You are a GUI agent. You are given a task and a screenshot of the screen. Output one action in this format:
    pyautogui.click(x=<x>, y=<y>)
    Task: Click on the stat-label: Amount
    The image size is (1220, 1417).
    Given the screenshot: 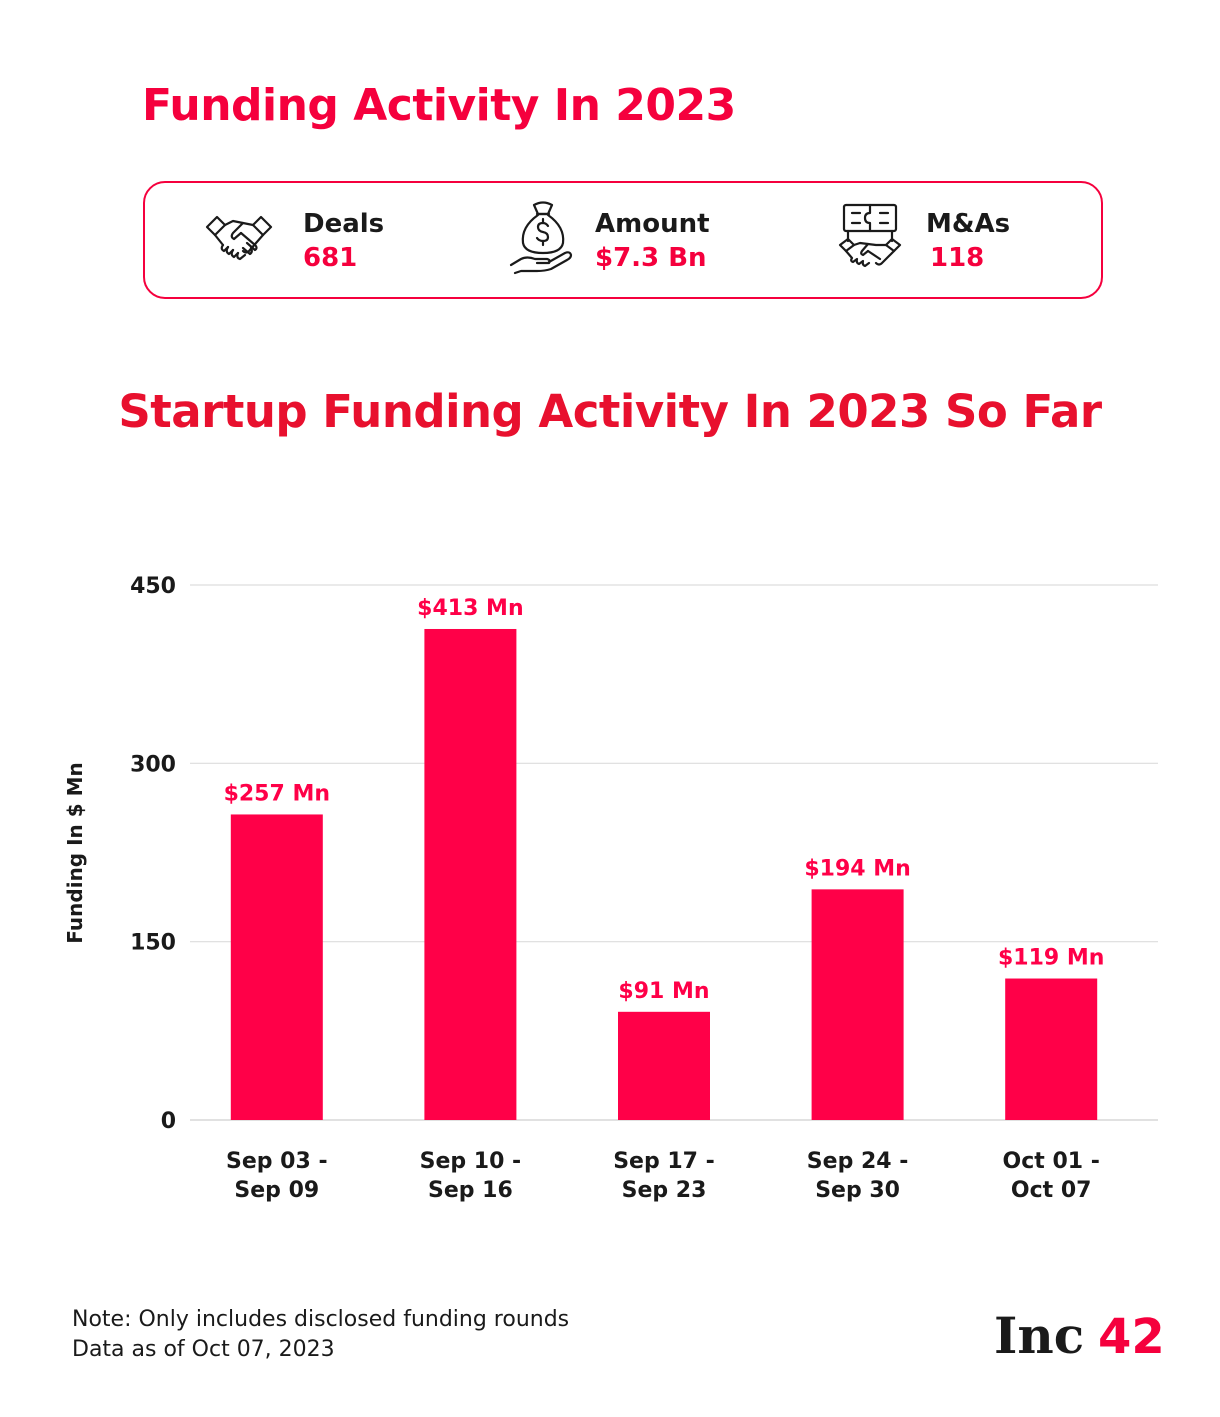 What is the action you would take?
    pyautogui.click(x=652, y=224)
    